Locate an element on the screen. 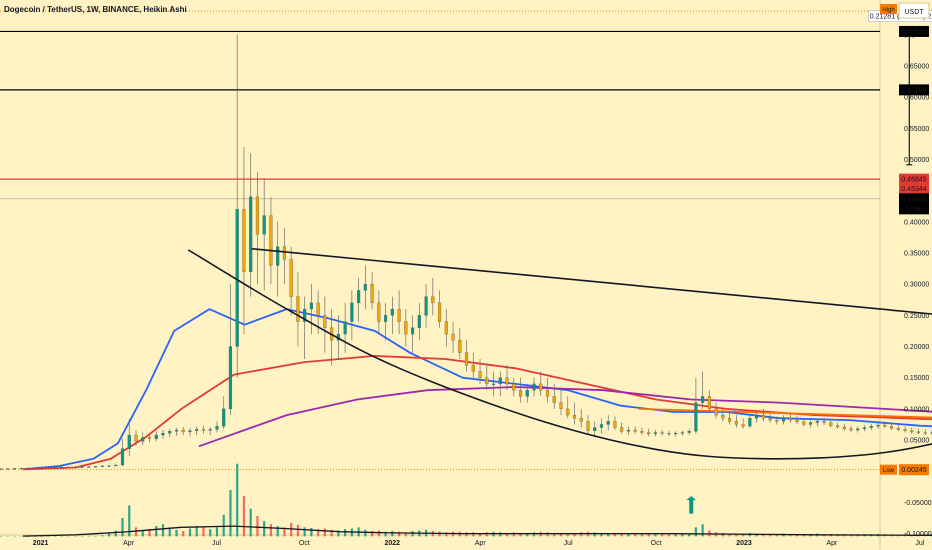 Image resolution: width=932 pixels, height=550 pixels. price-label-5: 0.00245 is located at coordinates (913, 470).